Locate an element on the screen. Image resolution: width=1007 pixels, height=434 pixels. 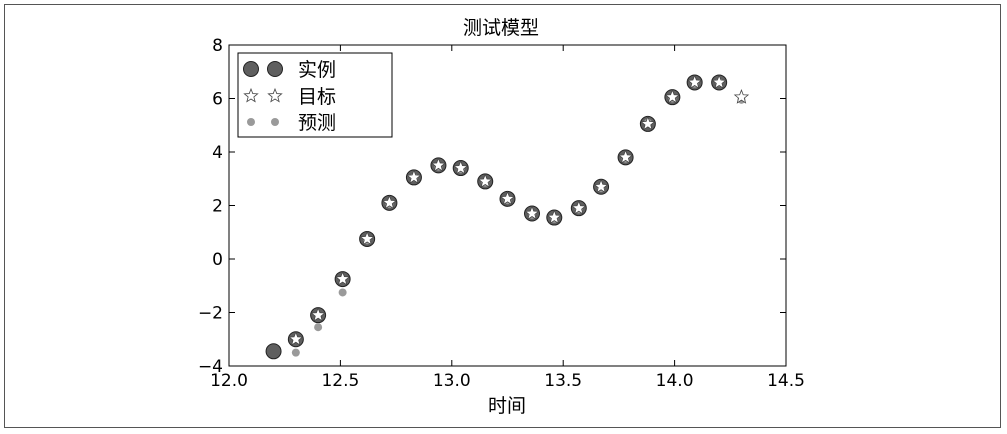
x-tick-label: 13.5 is located at coordinates (563, 381).